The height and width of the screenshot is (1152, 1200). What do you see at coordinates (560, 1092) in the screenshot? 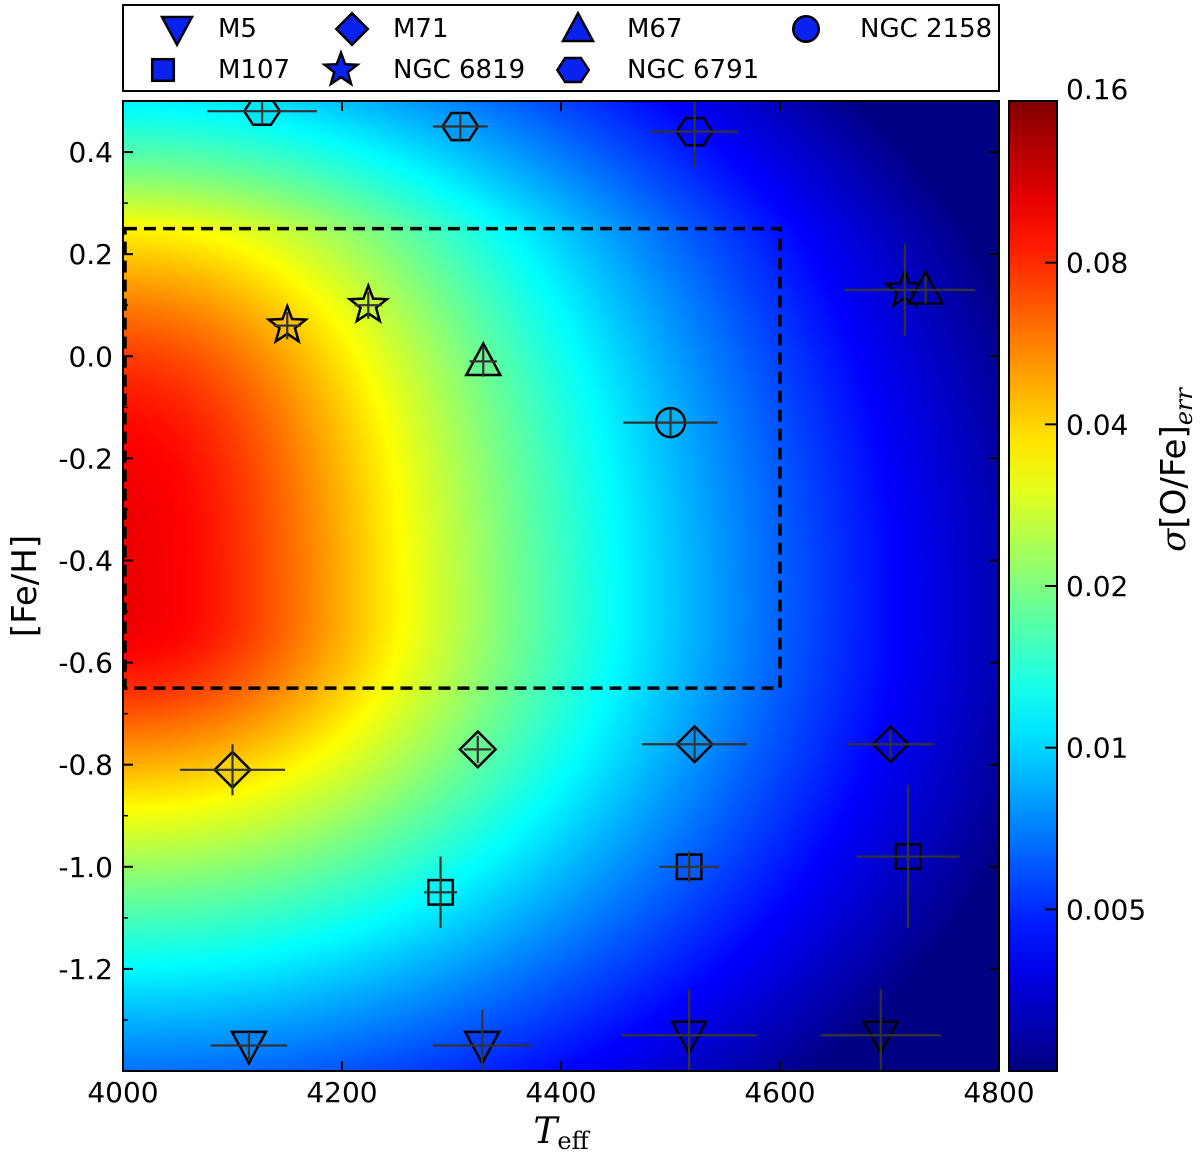
I see `x-tick-label: 4400` at bounding box center [560, 1092].